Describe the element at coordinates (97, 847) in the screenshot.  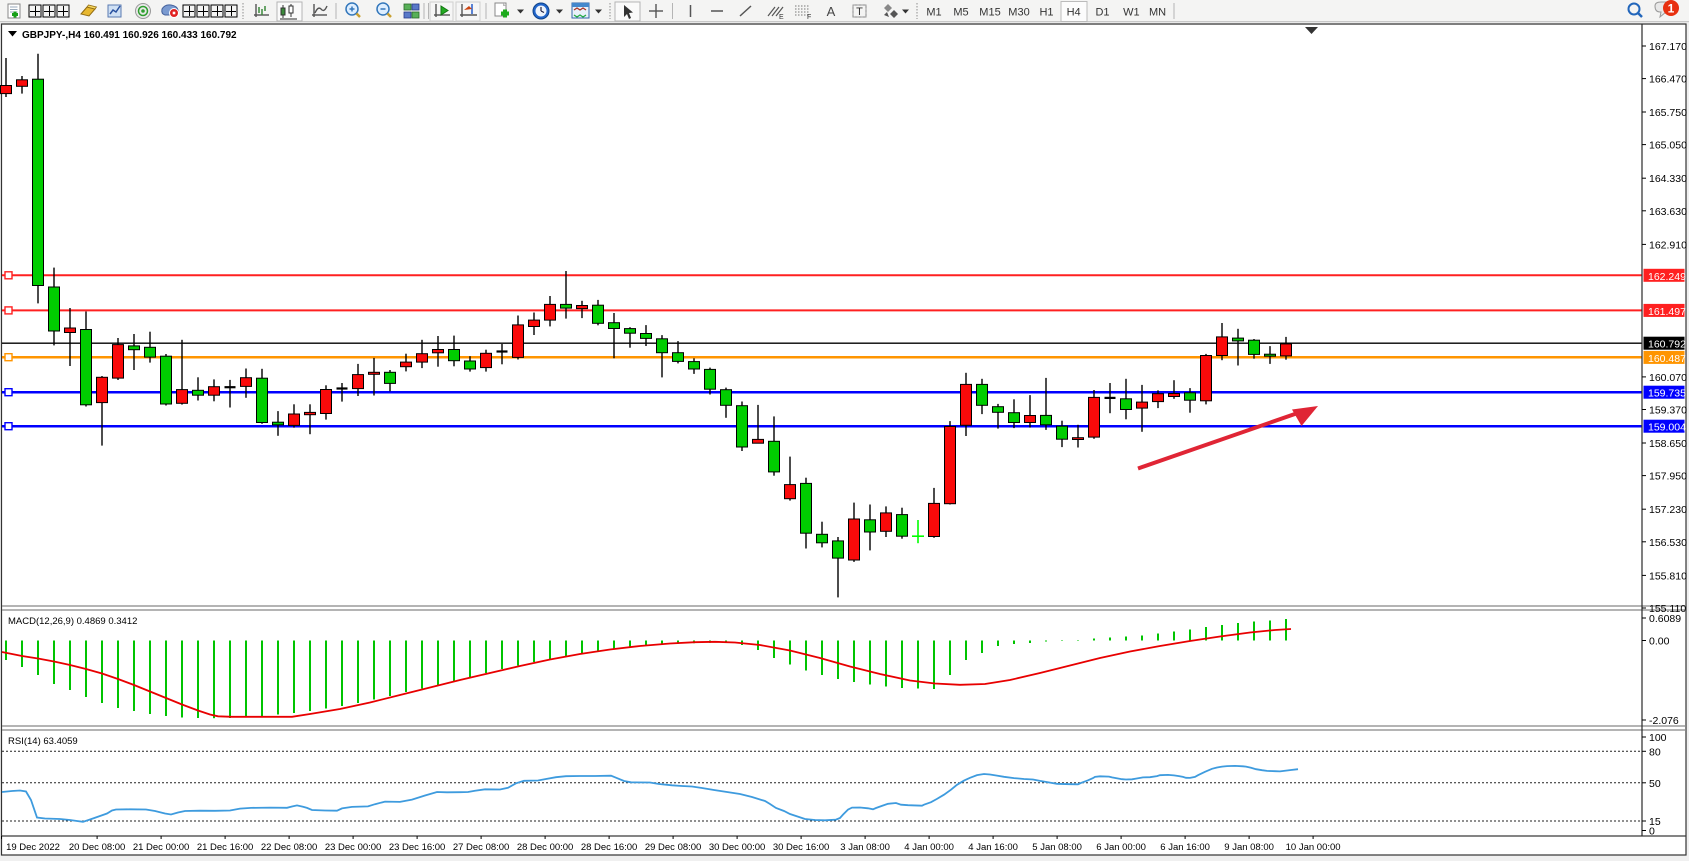
I see `svg-text: 20 Dec 08:00` at that location.